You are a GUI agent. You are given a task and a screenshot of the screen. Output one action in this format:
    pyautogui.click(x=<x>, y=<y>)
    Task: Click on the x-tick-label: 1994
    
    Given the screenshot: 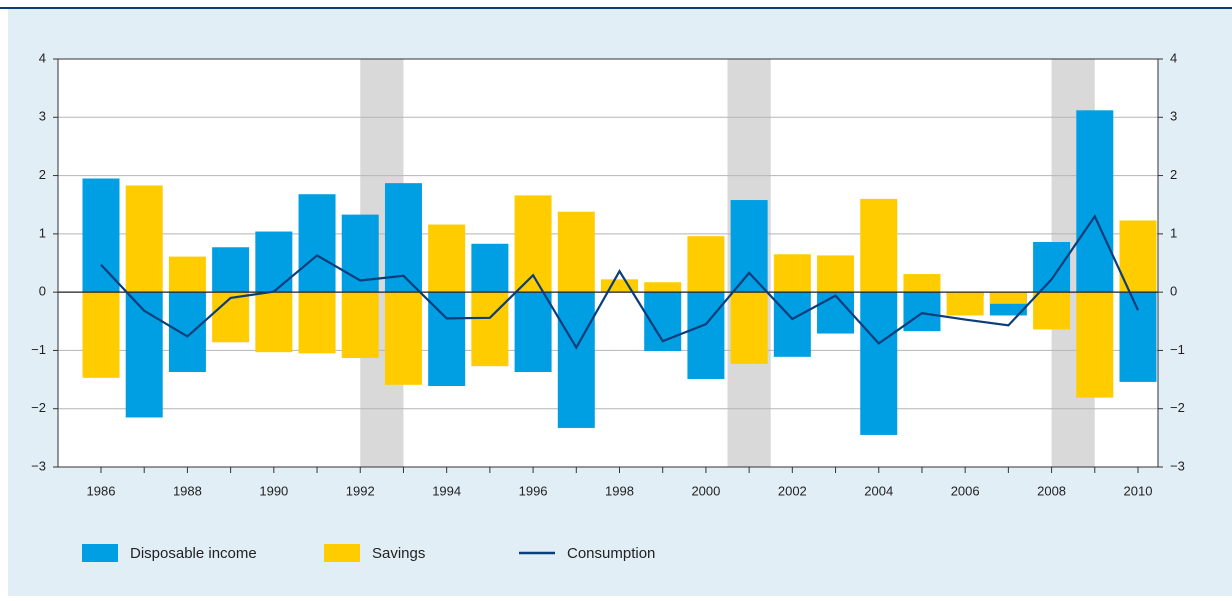 What is the action you would take?
    pyautogui.click(x=446, y=490)
    